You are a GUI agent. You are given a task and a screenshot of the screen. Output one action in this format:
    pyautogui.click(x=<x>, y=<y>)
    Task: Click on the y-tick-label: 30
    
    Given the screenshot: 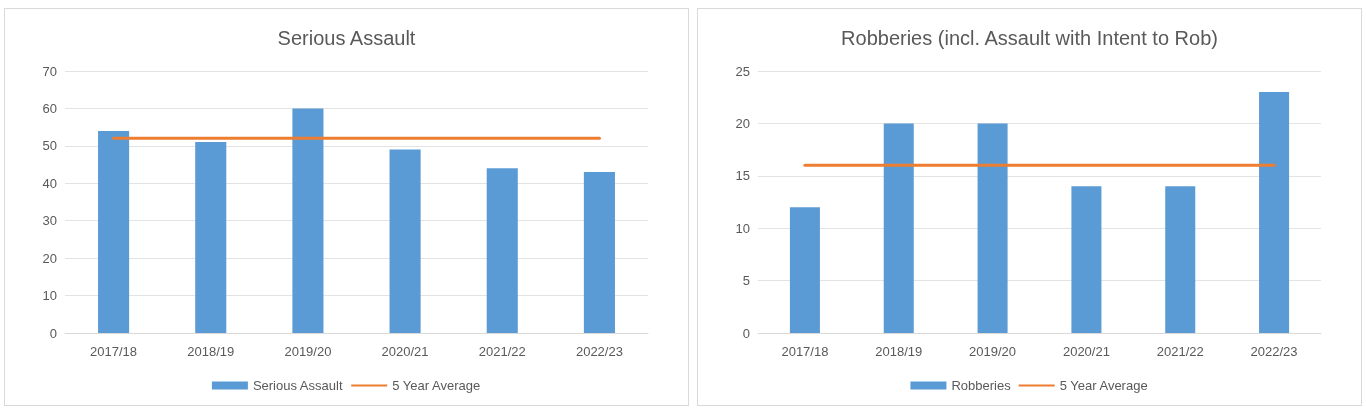 What is the action you would take?
    pyautogui.click(x=49, y=221)
    